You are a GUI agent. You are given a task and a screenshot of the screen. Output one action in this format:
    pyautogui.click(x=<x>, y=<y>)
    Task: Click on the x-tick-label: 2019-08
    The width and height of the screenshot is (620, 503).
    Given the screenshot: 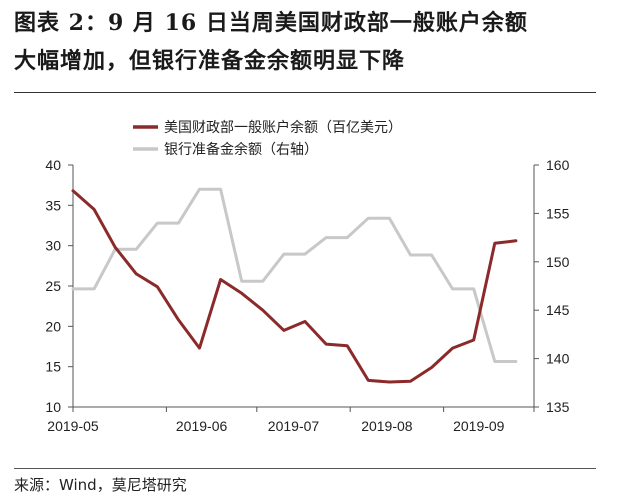 What is the action you would take?
    pyautogui.click(x=387, y=426)
    